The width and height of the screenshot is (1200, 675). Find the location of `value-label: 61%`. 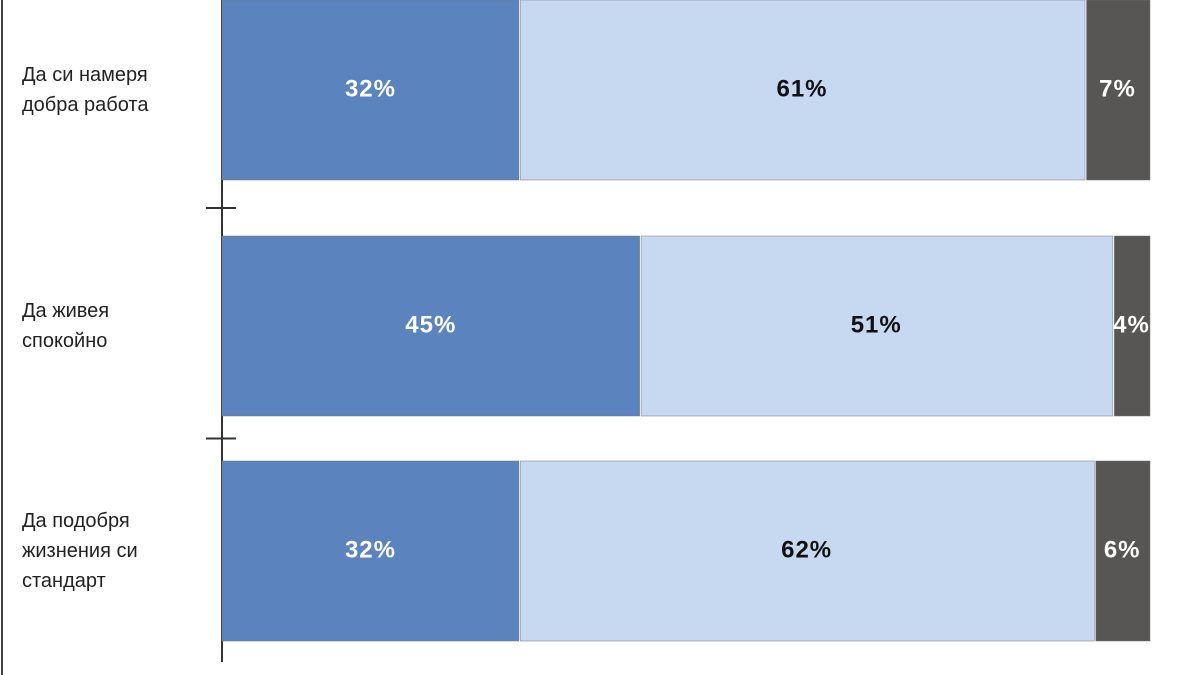

value-label: 61% is located at coordinates (801, 88).